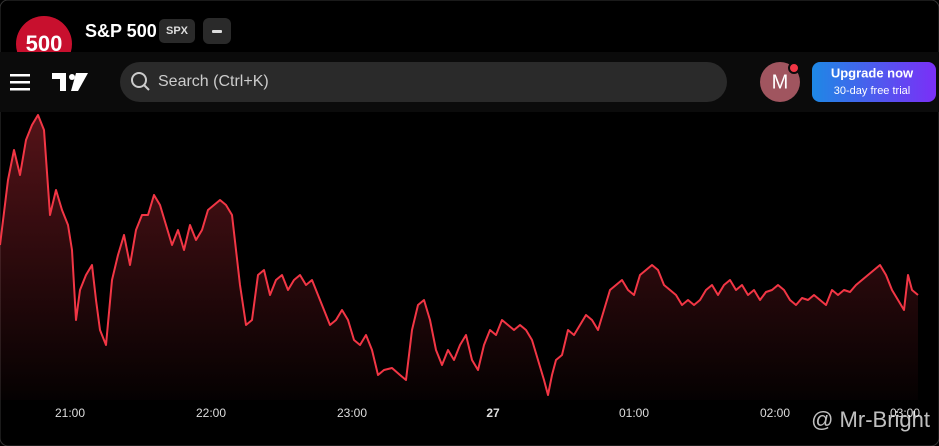 The width and height of the screenshot is (939, 446). Describe the element at coordinates (70, 413) in the screenshot. I see `time-label: 21:00` at that location.